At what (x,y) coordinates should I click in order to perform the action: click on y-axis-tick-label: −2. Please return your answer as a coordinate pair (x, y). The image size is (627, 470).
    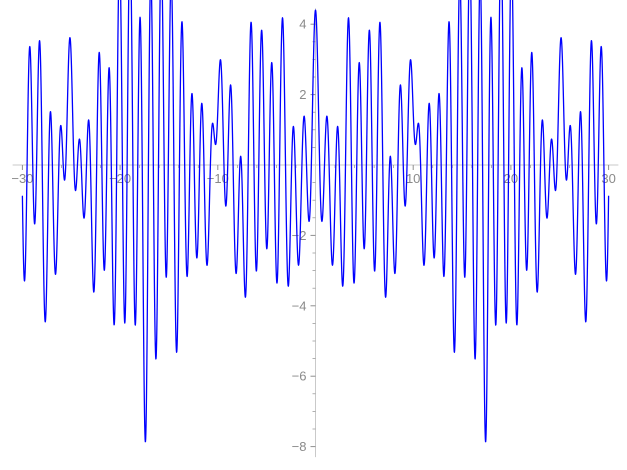
    Looking at the image, I should click on (299, 235).